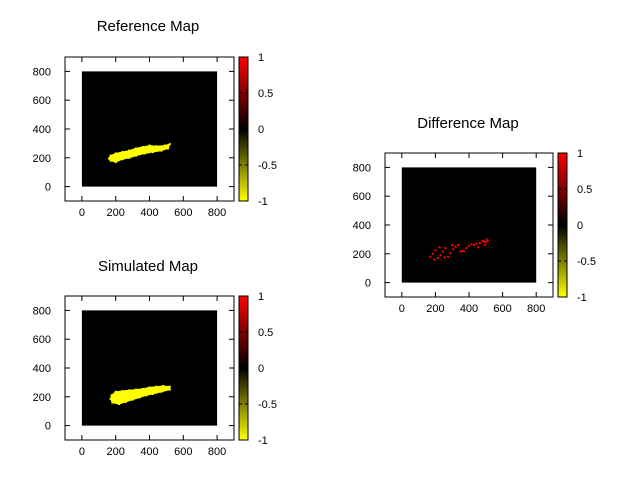 This screenshot has width=640, height=480. I want to click on chart-title: Difference Map, so click(467, 123).